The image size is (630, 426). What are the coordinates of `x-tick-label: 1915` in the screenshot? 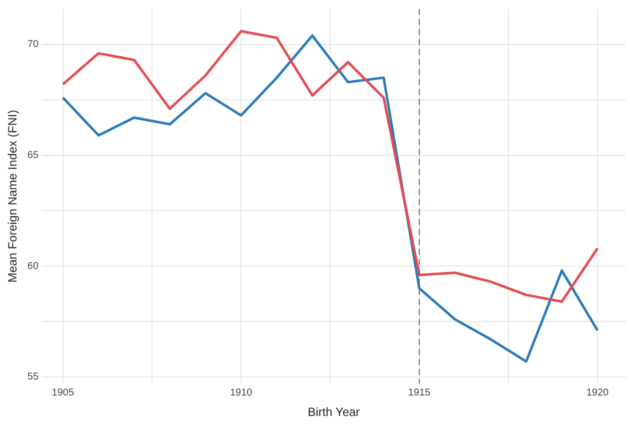 It's located at (419, 392).